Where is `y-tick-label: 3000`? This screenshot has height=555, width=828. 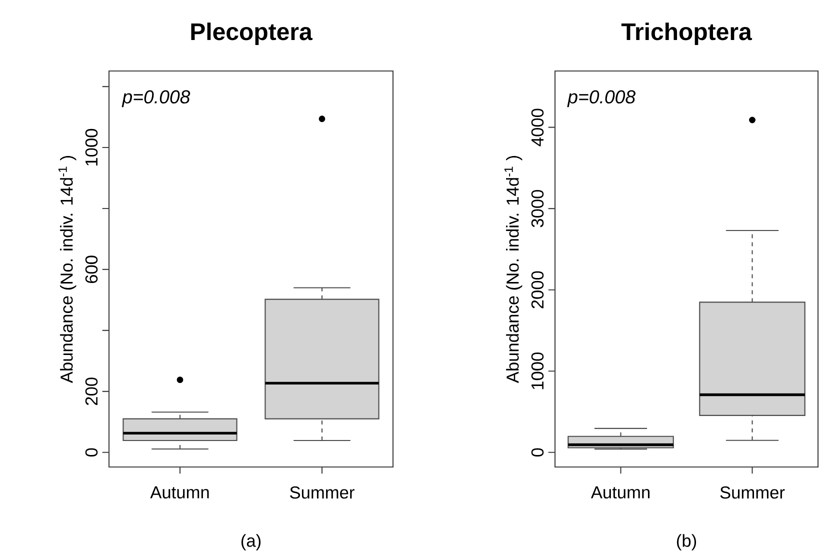 y-tick-label: 3000 is located at coordinates (537, 209).